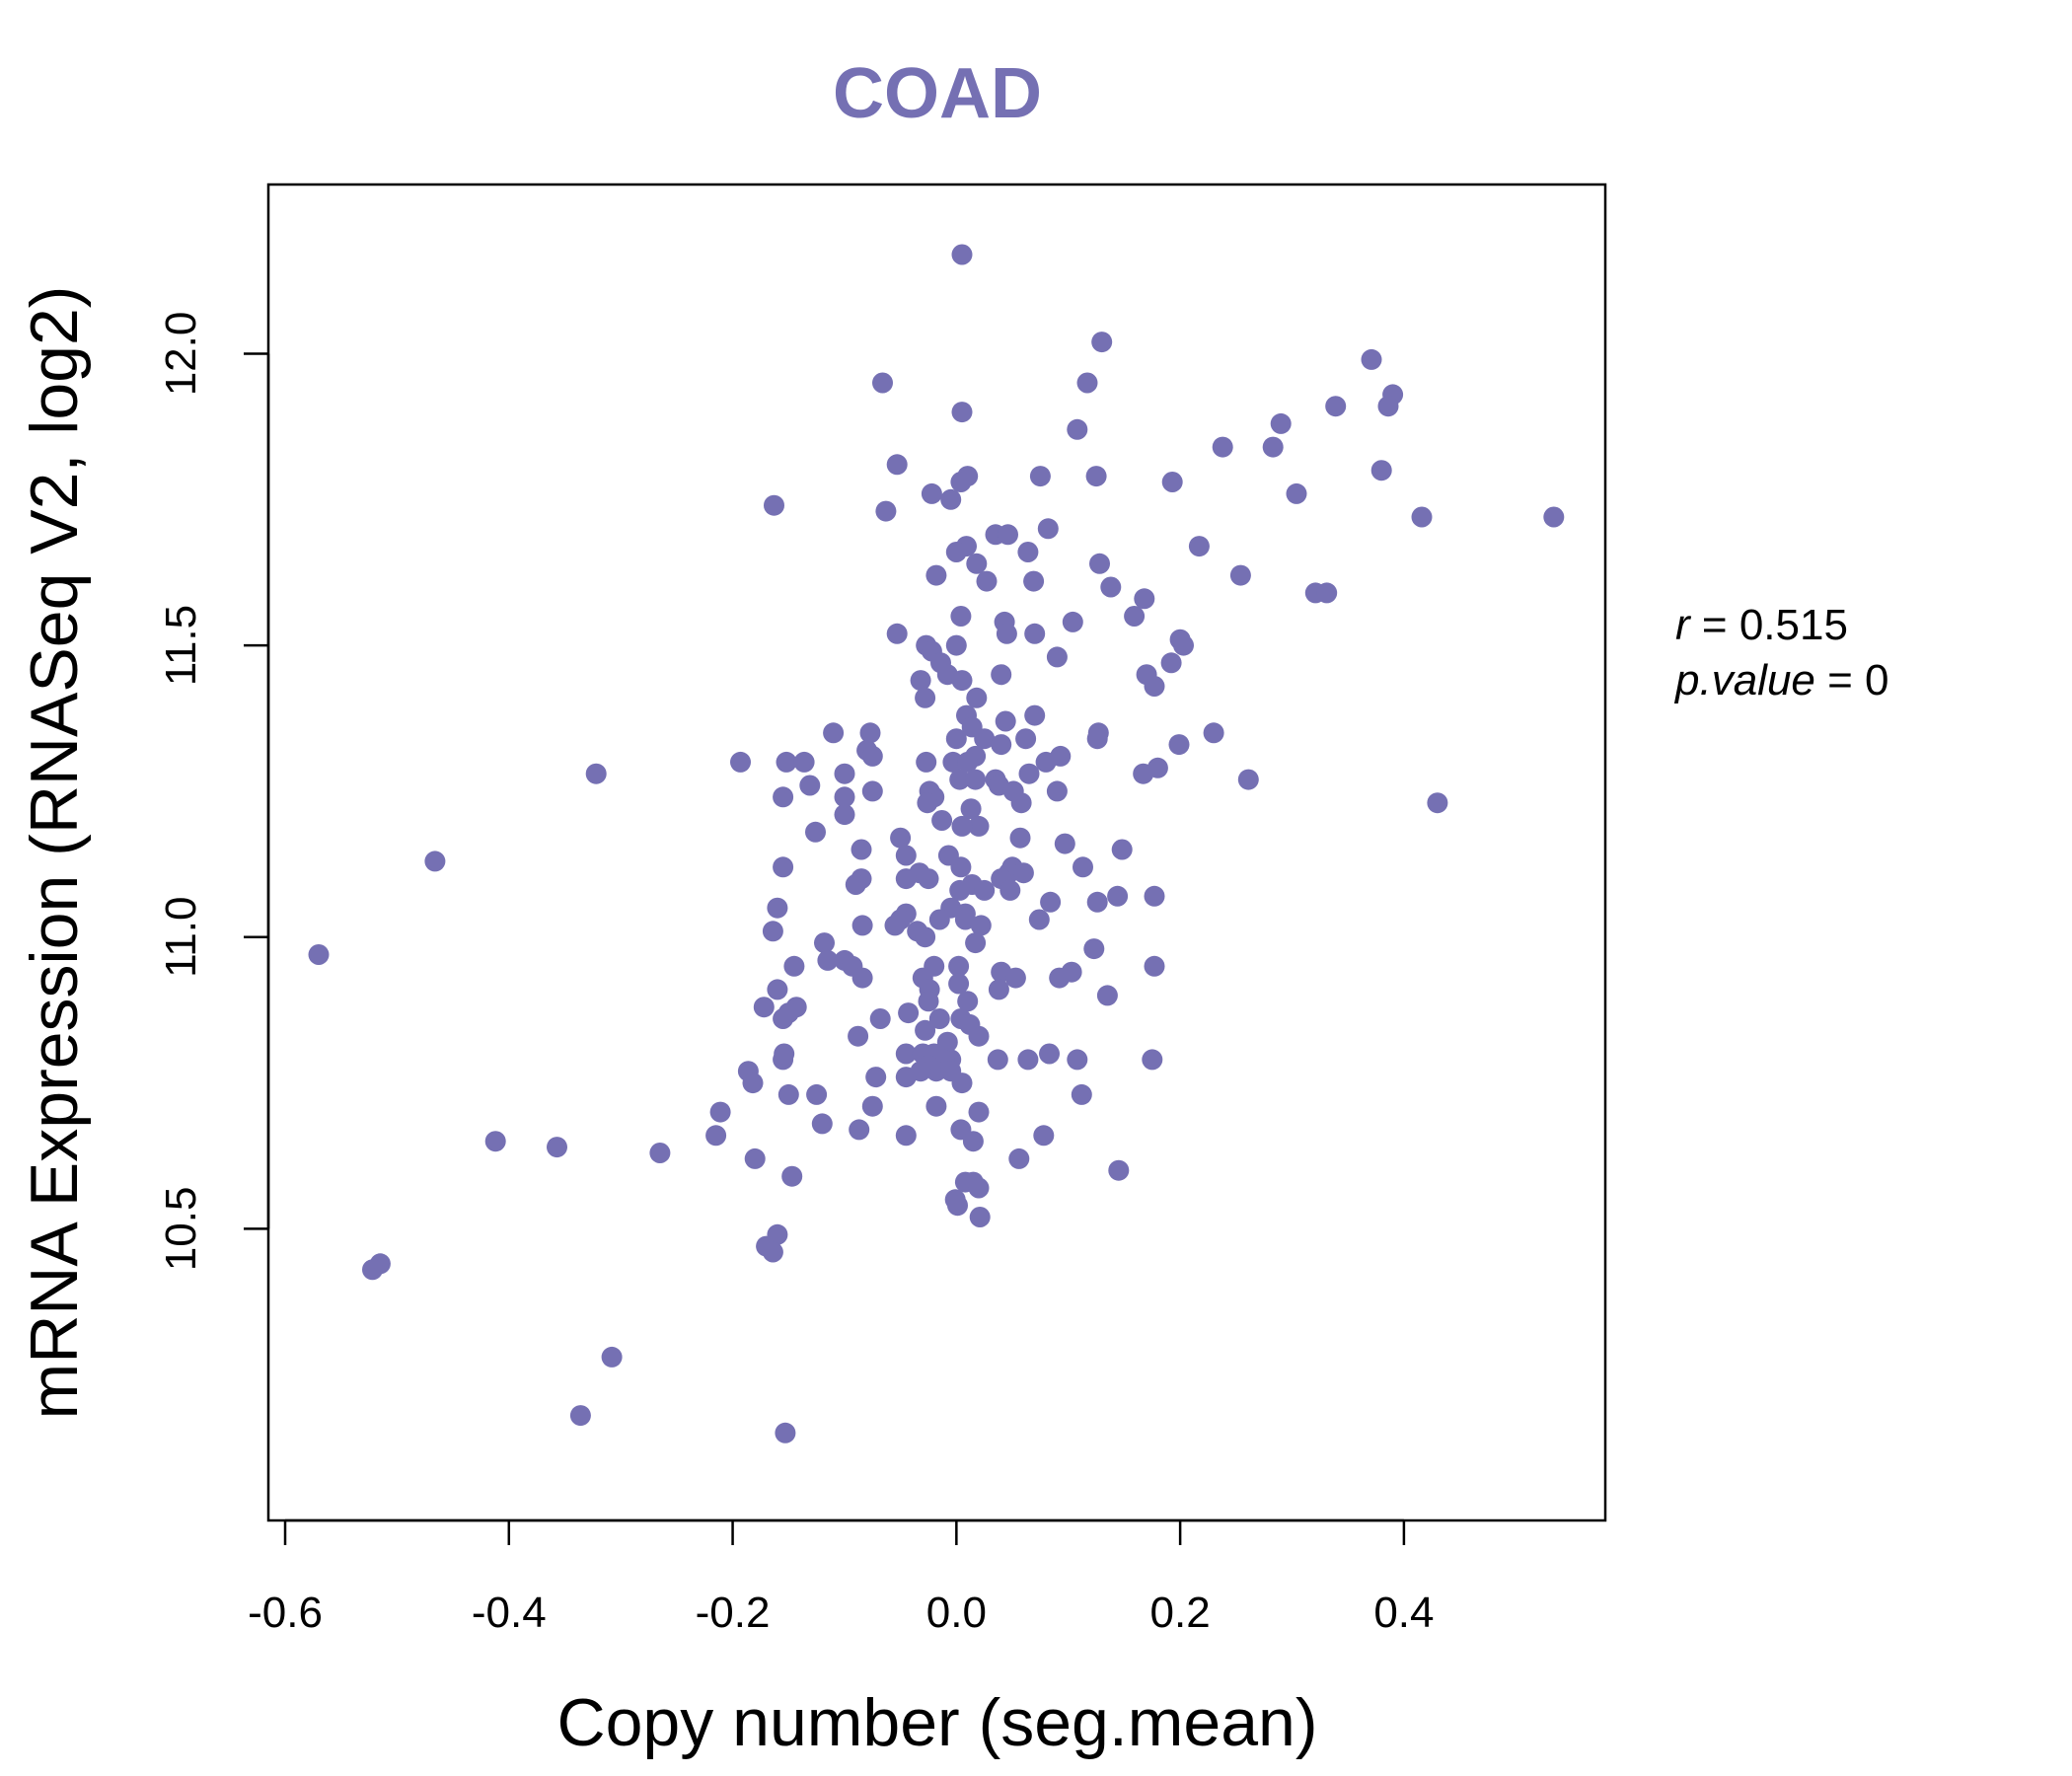  Describe the element at coordinates (1877, 680) in the screenshot. I see `p-value: 0` at that location.